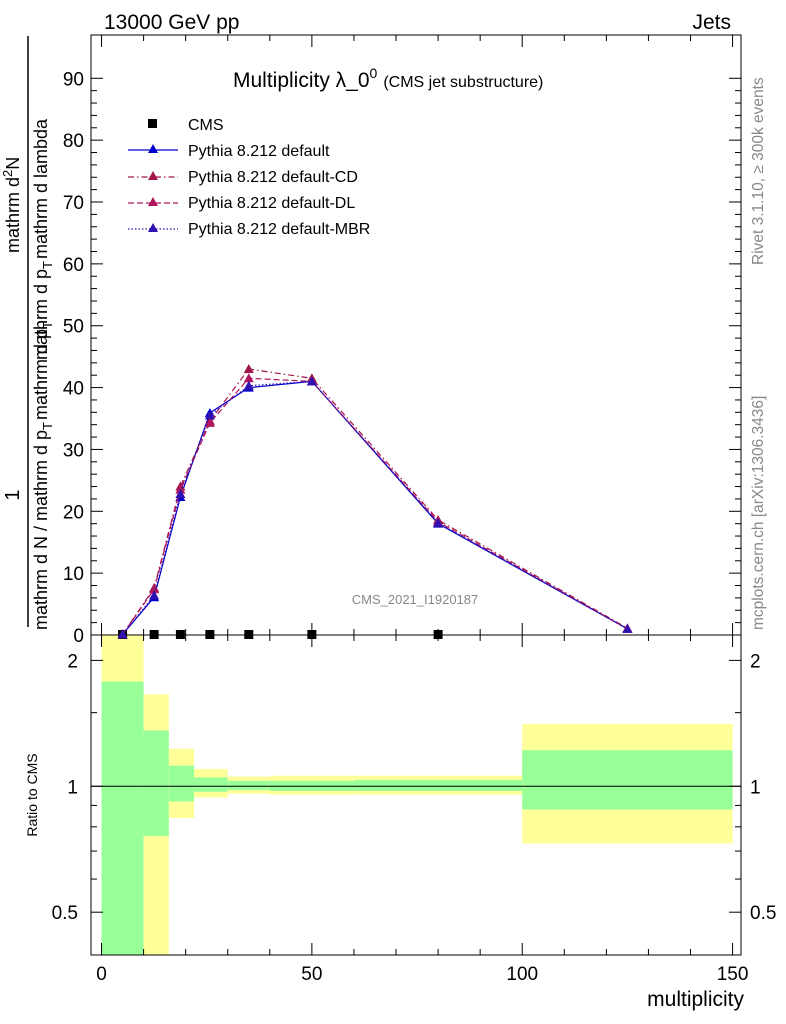 This screenshot has height=1024, width=786. Describe the element at coordinates (13, 494) in the screenshot. I see `ylabel-one: 1` at that location.